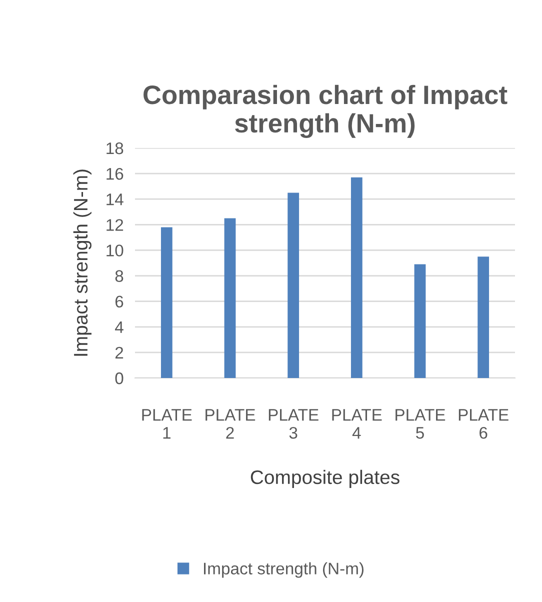 The height and width of the screenshot is (602, 542). I want to click on y-tick-label: 12, so click(115, 225).